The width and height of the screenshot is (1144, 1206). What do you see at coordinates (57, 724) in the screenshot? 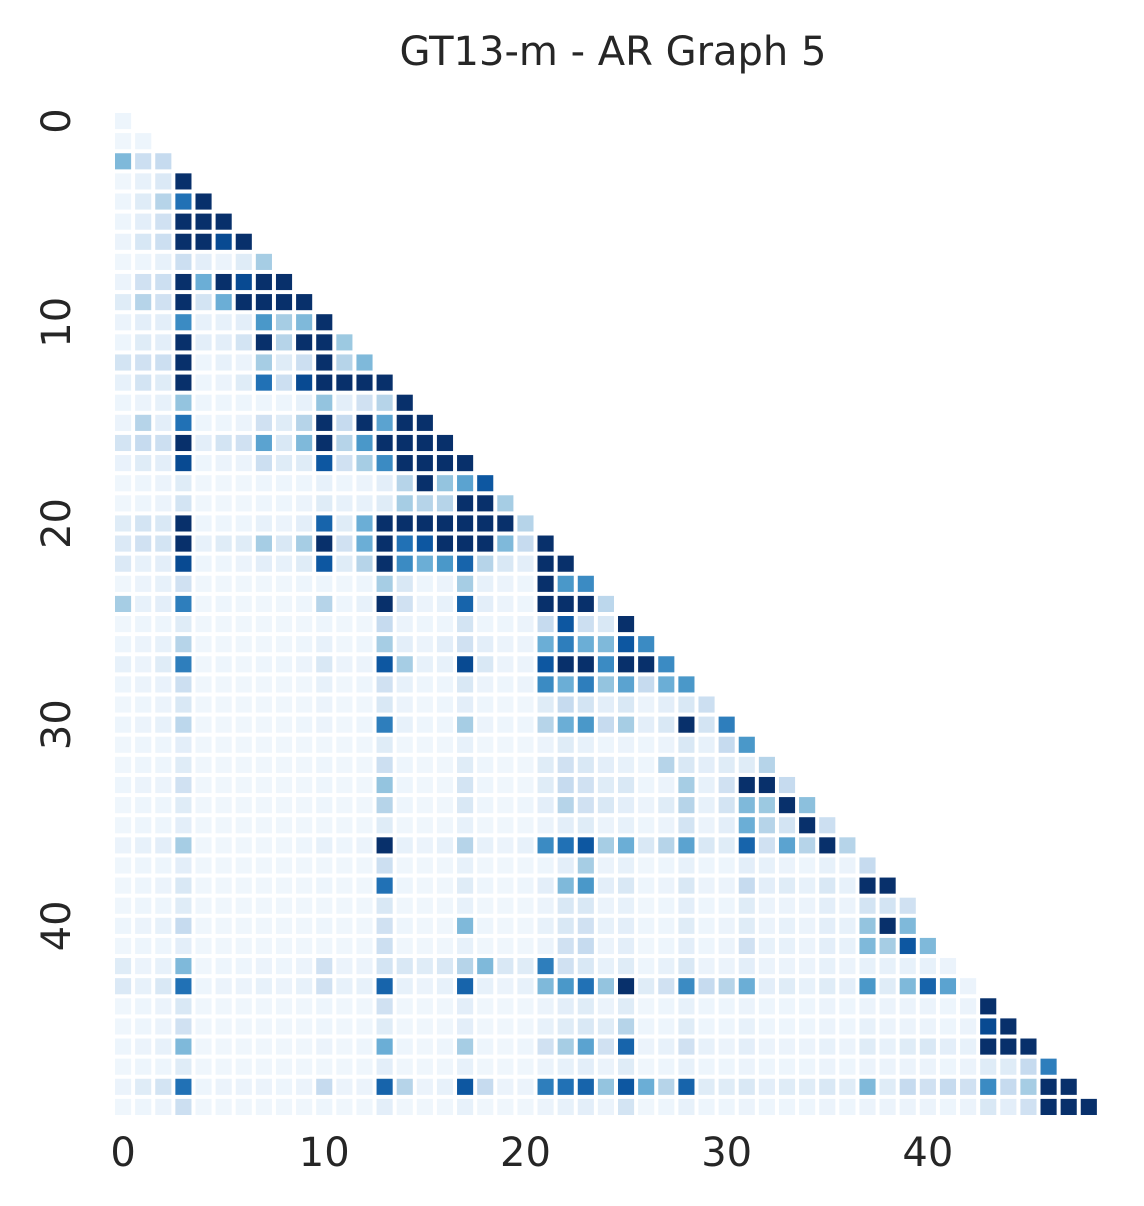
I see `y-tick-label-30: 30` at bounding box center [57, 724].